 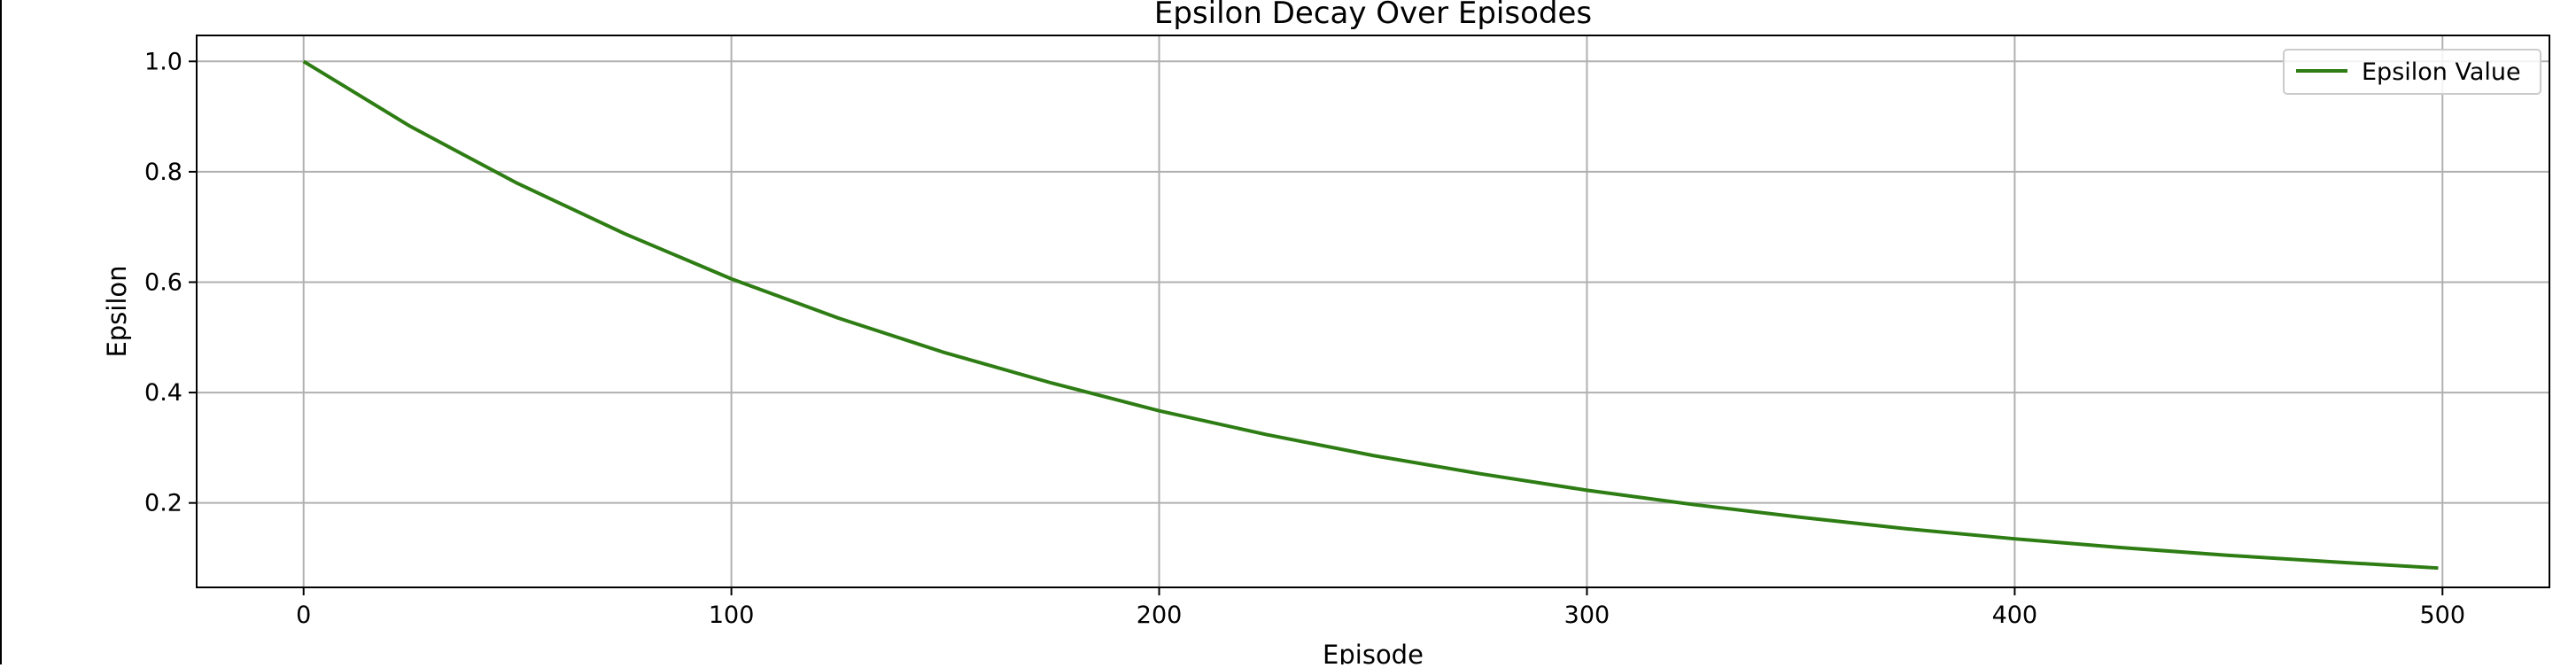 I want to click on y-tick-label-3: 0.8, so click(x=163, y=172).